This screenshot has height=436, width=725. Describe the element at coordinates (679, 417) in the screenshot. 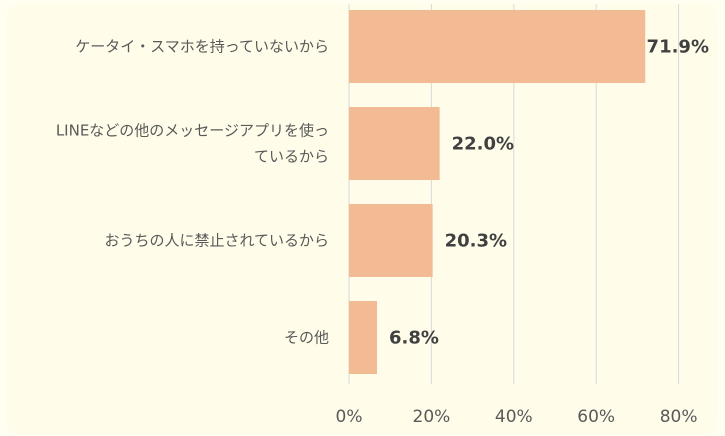

I see `x-tick-label: 80%` at that location.